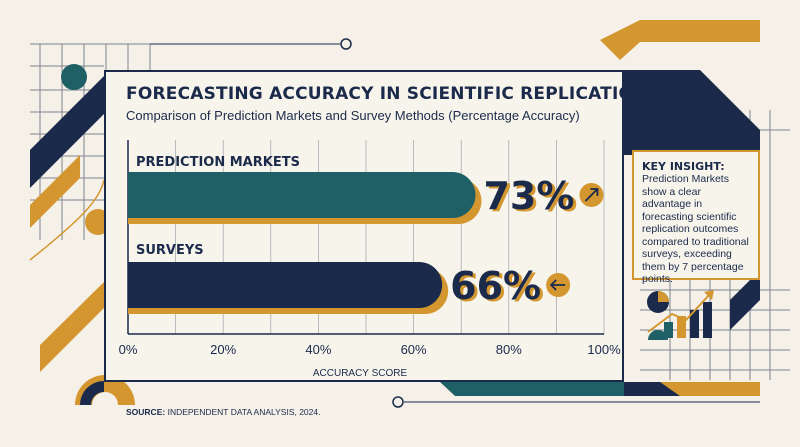 Image resolution: width=800 pixels, height=447 pixels. I want to click on x-tick-label: 100%, so click(604, 349).